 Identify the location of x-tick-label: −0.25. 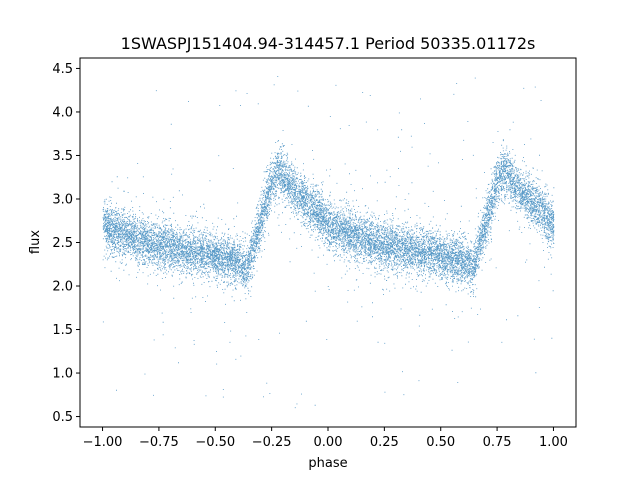
(272, 442).